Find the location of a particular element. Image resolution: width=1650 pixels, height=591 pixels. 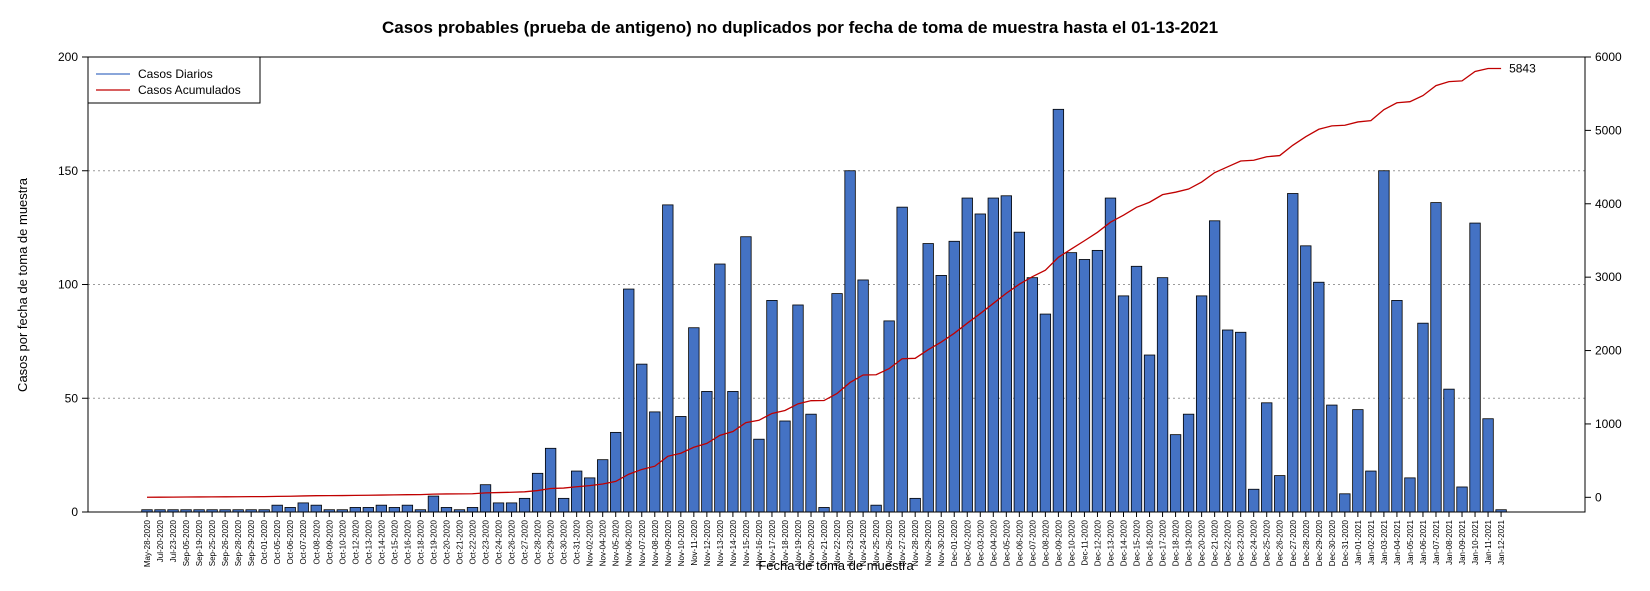

y-tick-label: 200 is located at coordinates (68, 57).